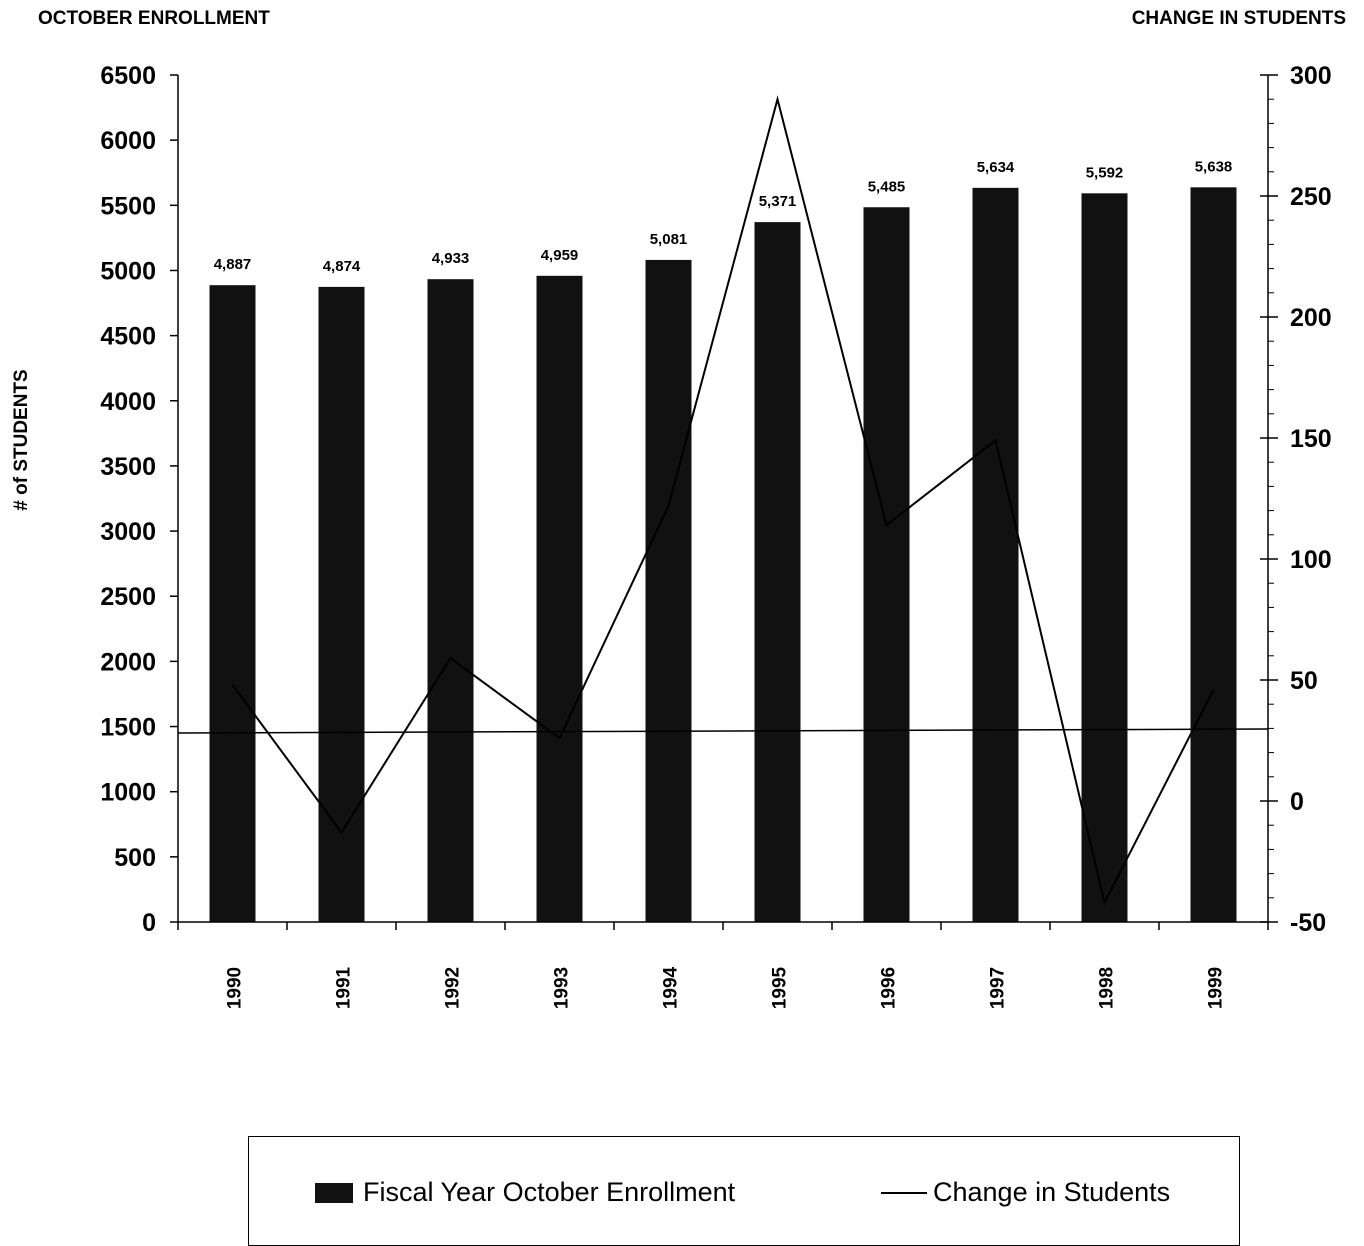 Image resolution: width=1364 pixels, height=1246 pixels. I want to click on right-tick-label: 150, so click(1311, 439).